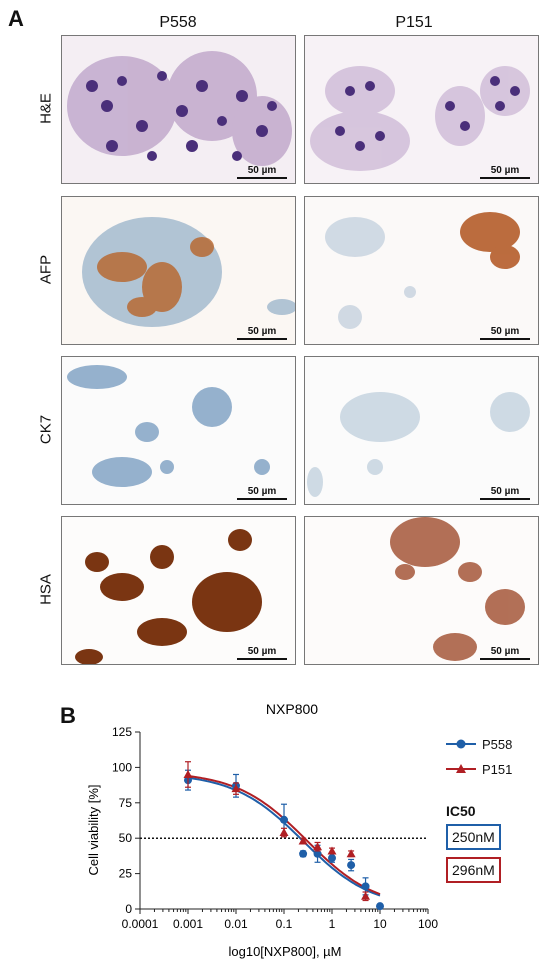 This screenshot has width=550, height=965. Describe the element at coordinates (461, 744) in the screenshot. I see `legend-marker-circle` at that location.